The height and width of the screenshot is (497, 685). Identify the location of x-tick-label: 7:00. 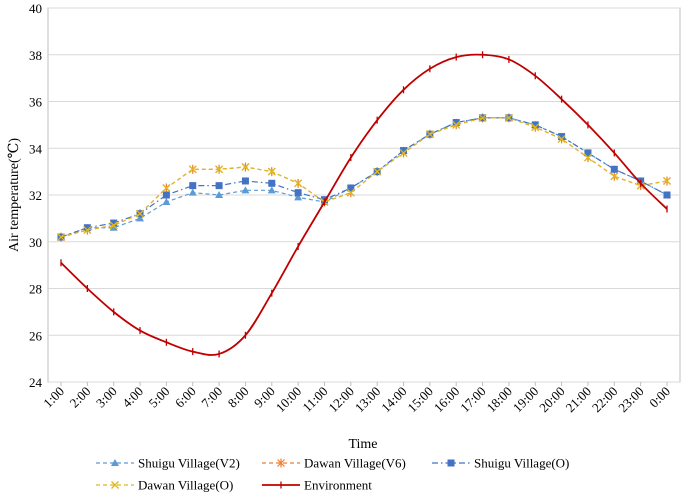
(211, 397).